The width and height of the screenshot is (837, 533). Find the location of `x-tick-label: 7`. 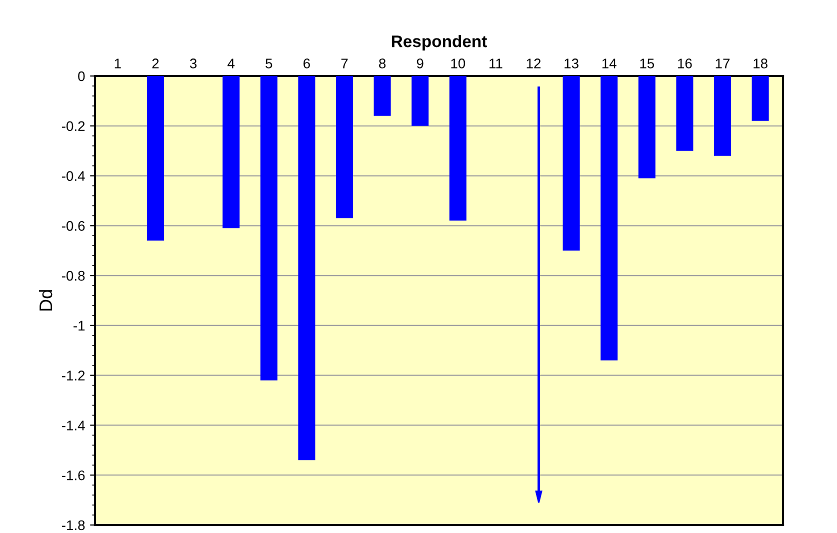

x-tick-label: 7 is located at coordinates (344, 63).